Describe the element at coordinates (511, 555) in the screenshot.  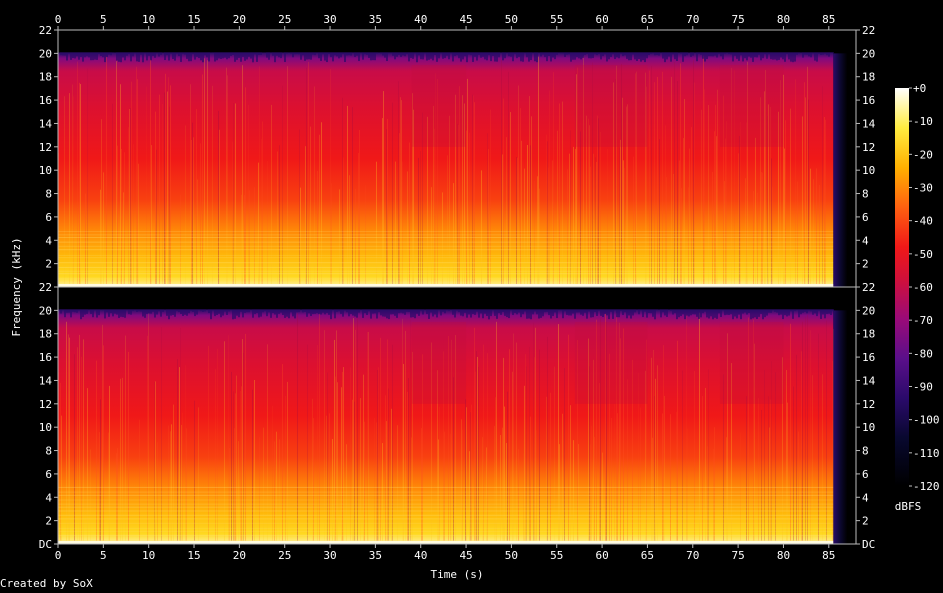
I see `x-tick-label-bottom: 50` at that location.